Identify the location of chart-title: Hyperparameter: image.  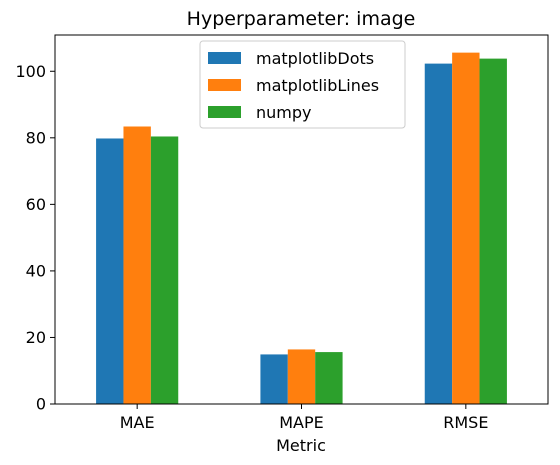
(301, 19).